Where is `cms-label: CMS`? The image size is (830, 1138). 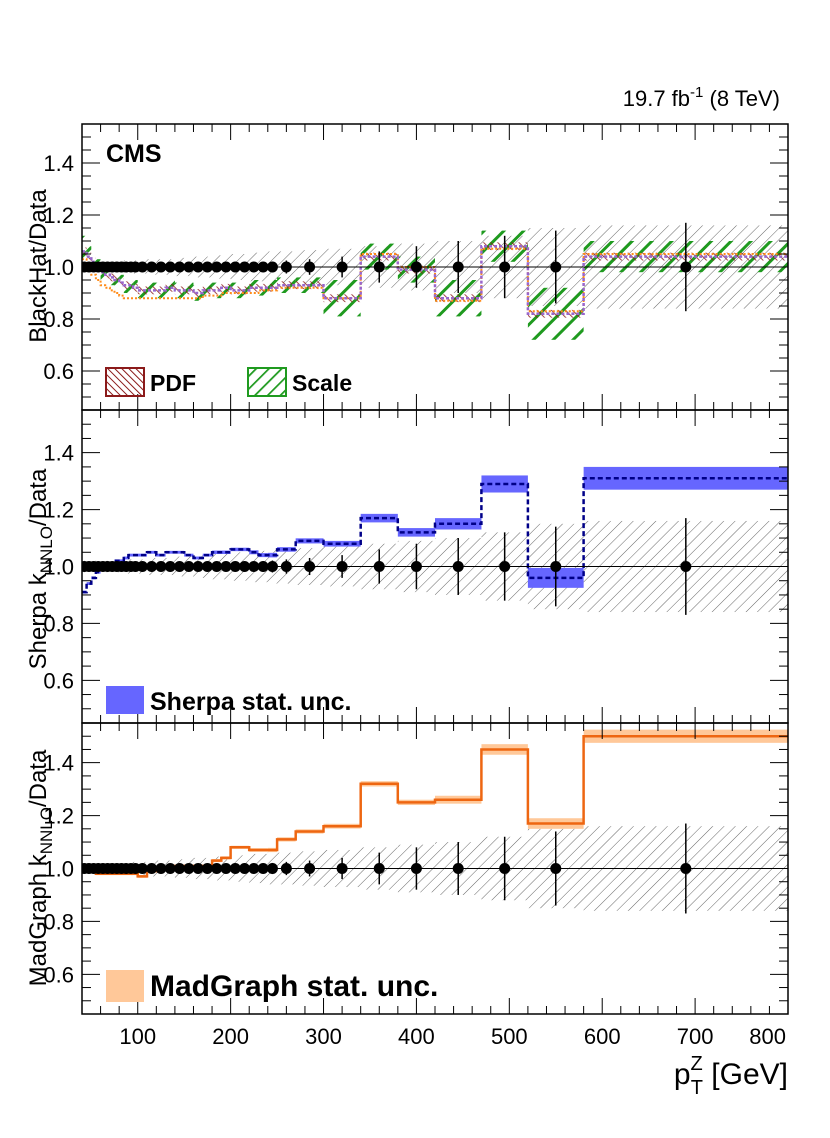
cms-label: CMS is located at coordinates (134, 154).